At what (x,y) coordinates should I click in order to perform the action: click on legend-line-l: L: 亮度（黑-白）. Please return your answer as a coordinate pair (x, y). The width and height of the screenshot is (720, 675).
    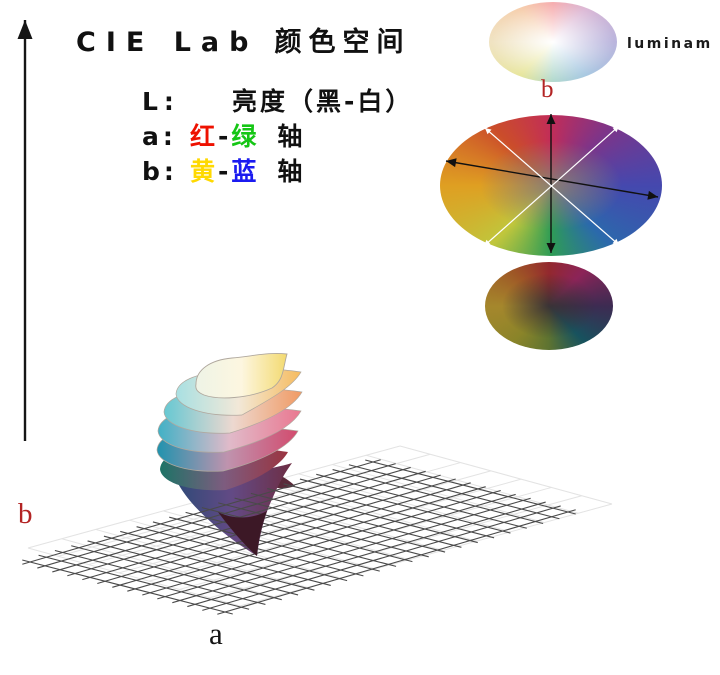
    Looking at the image, I should click on (277, 101).